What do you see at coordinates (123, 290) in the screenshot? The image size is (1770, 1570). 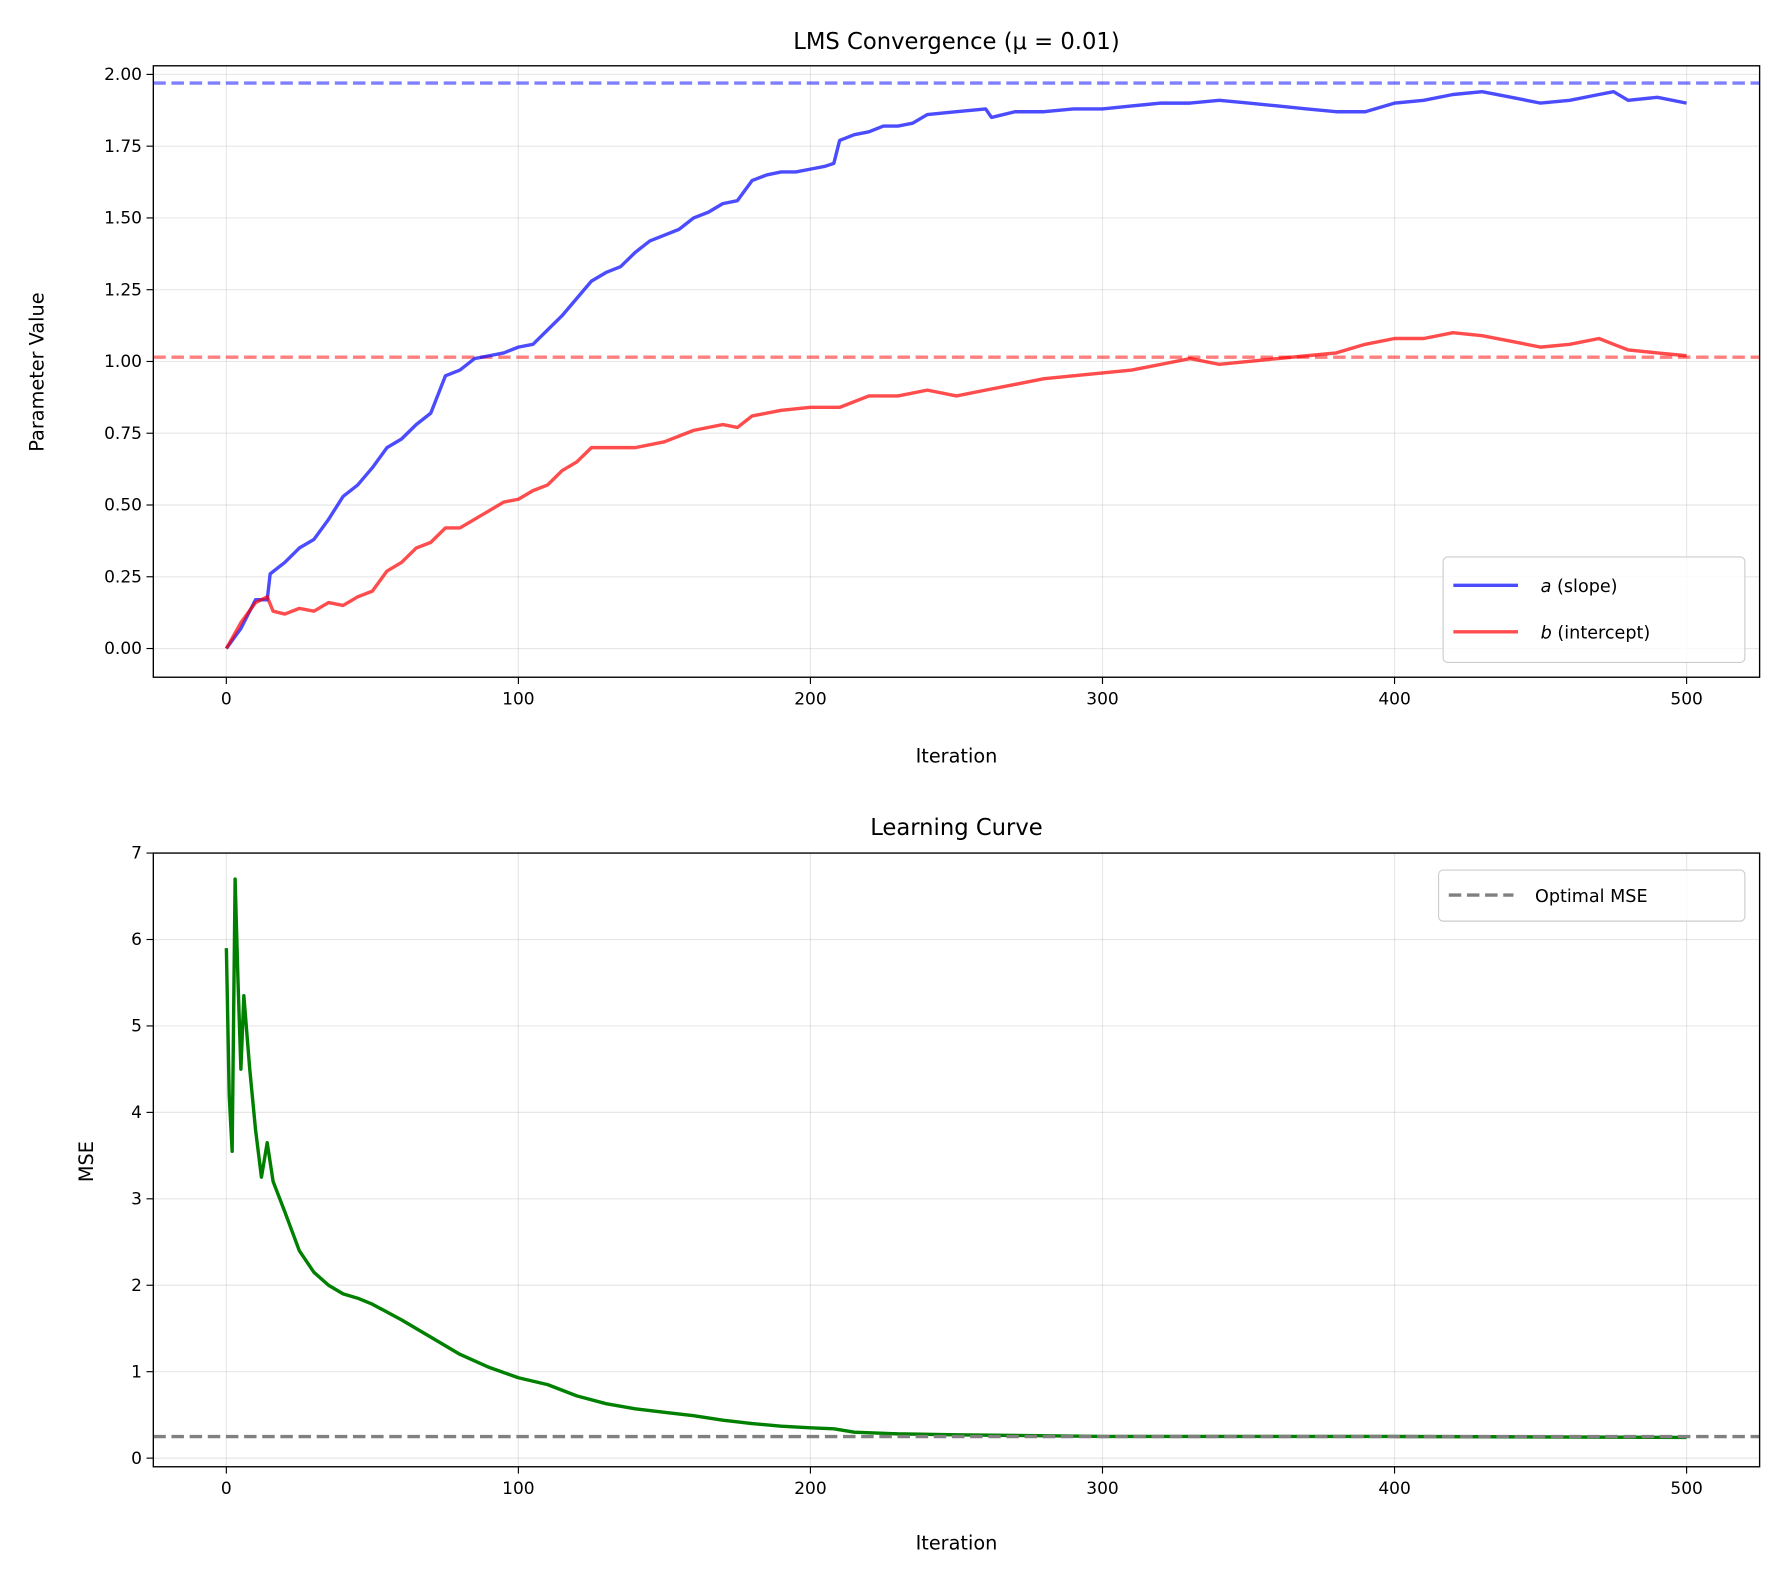 I see `y-tick-label: 1.25` at bounding box center [123, 290].